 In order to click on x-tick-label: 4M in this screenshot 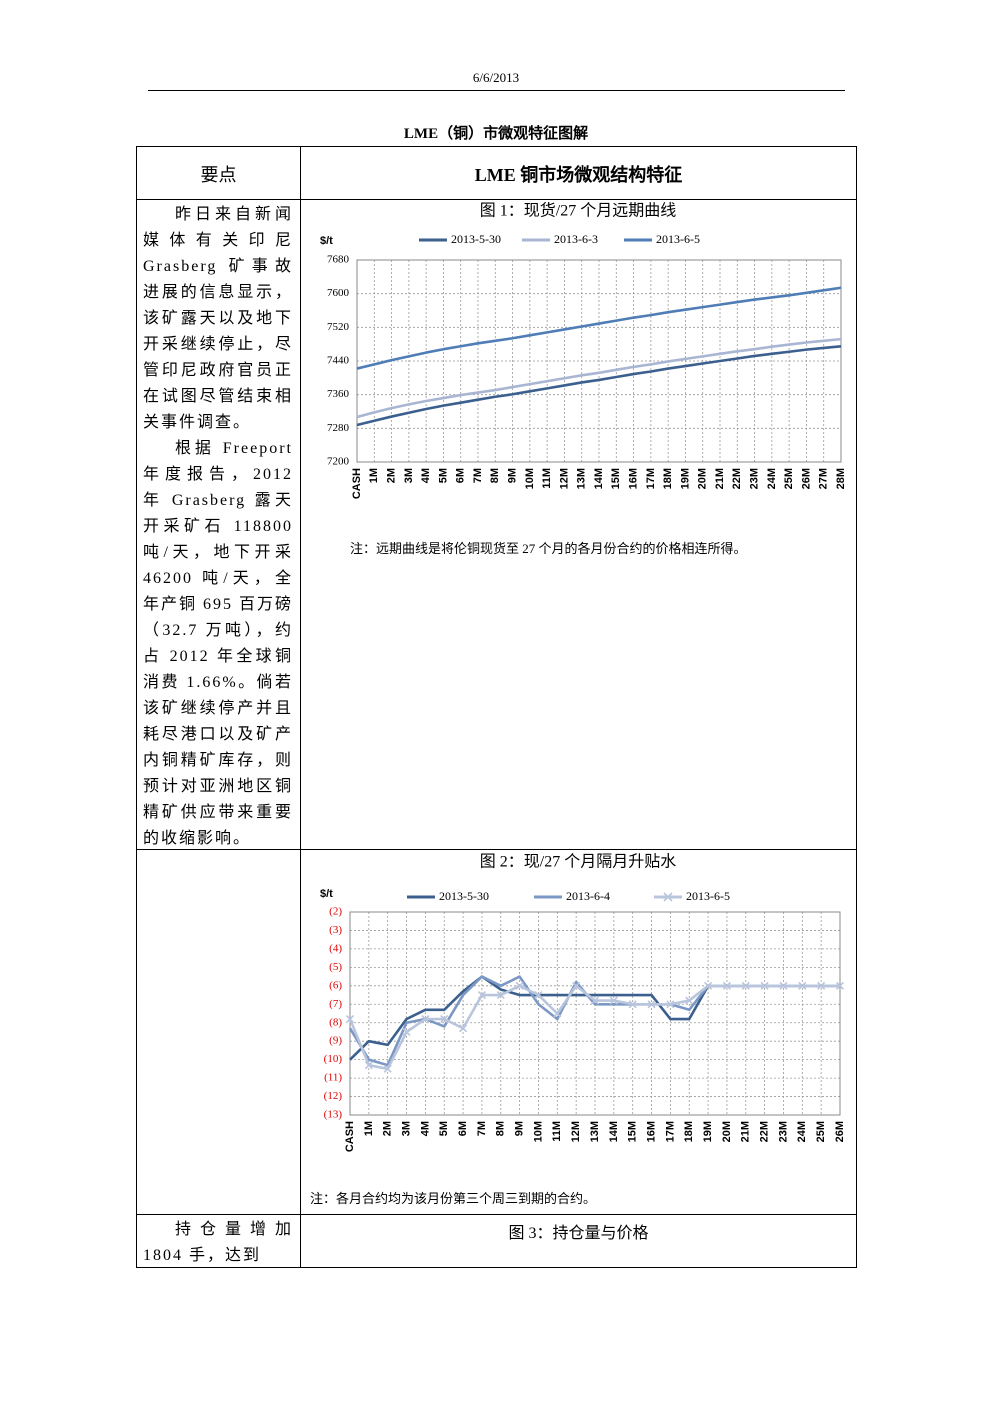, I will do `click(426, 475)`.